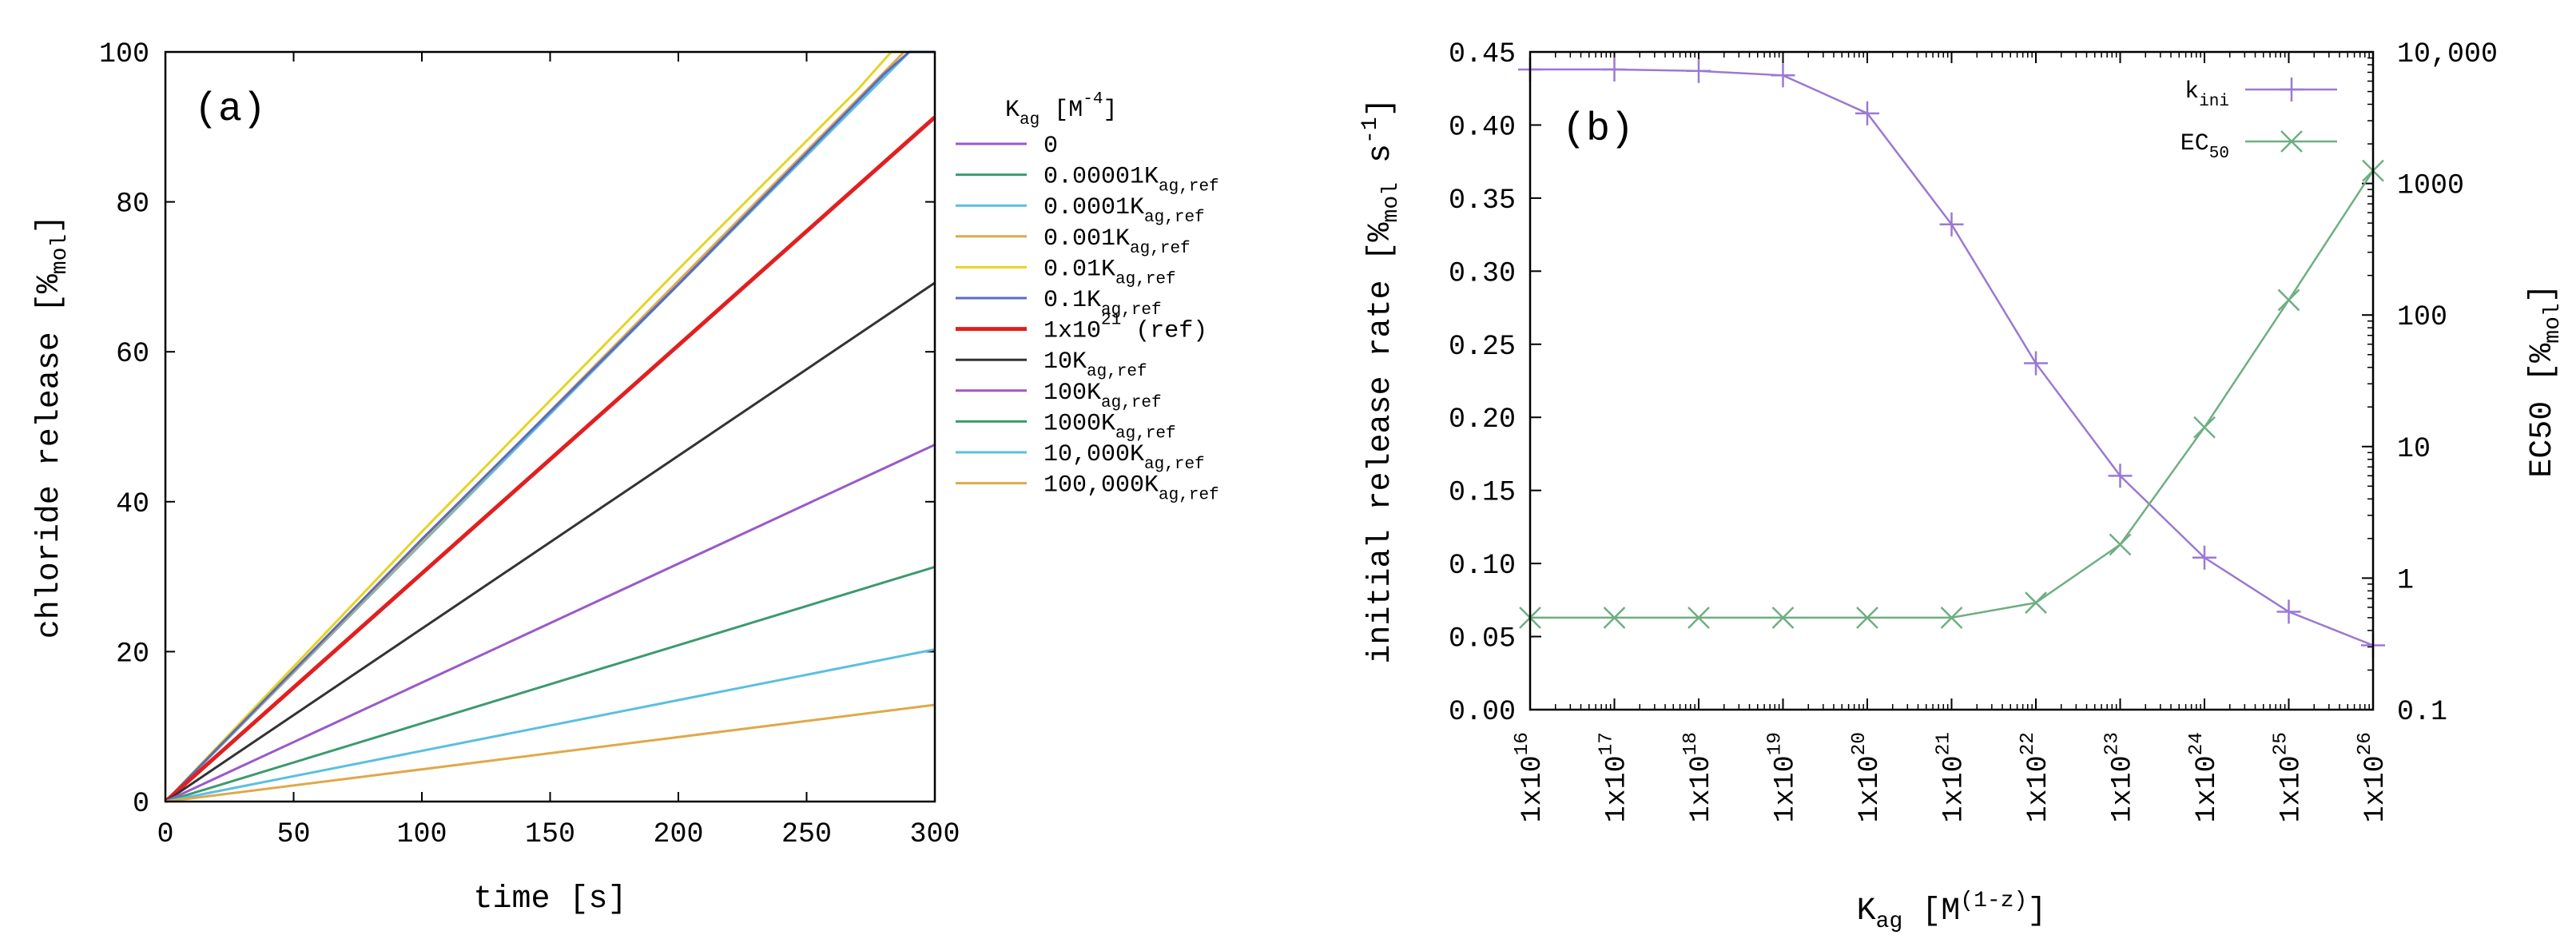  I want to click on x-tick-label: 1x1022, so click(2035, 777).